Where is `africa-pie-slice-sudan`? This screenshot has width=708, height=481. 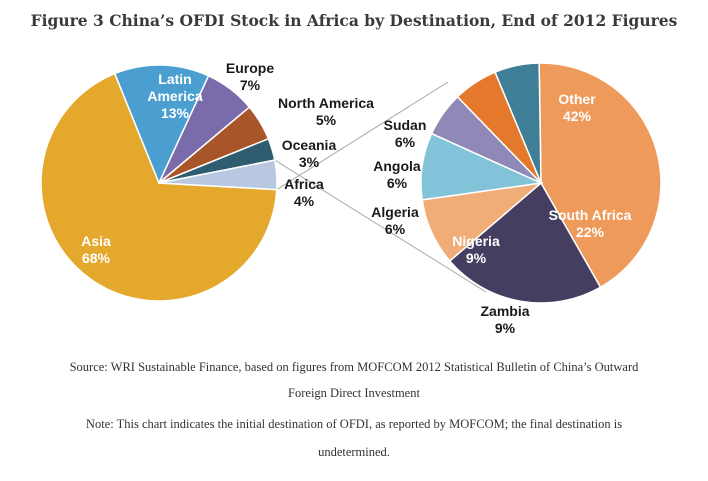
africa-pie-slice-sudan is located at coordinates (518, 123).